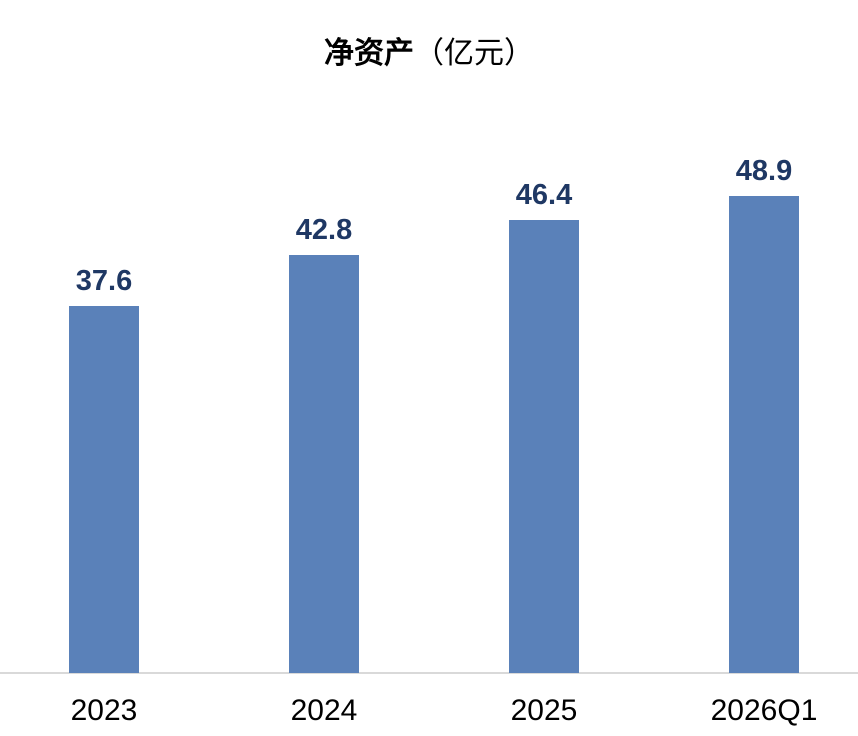 This screenshot has height=736, width=858. I want to click on chart-title: 净资产（亿元）, so click(429, 54).